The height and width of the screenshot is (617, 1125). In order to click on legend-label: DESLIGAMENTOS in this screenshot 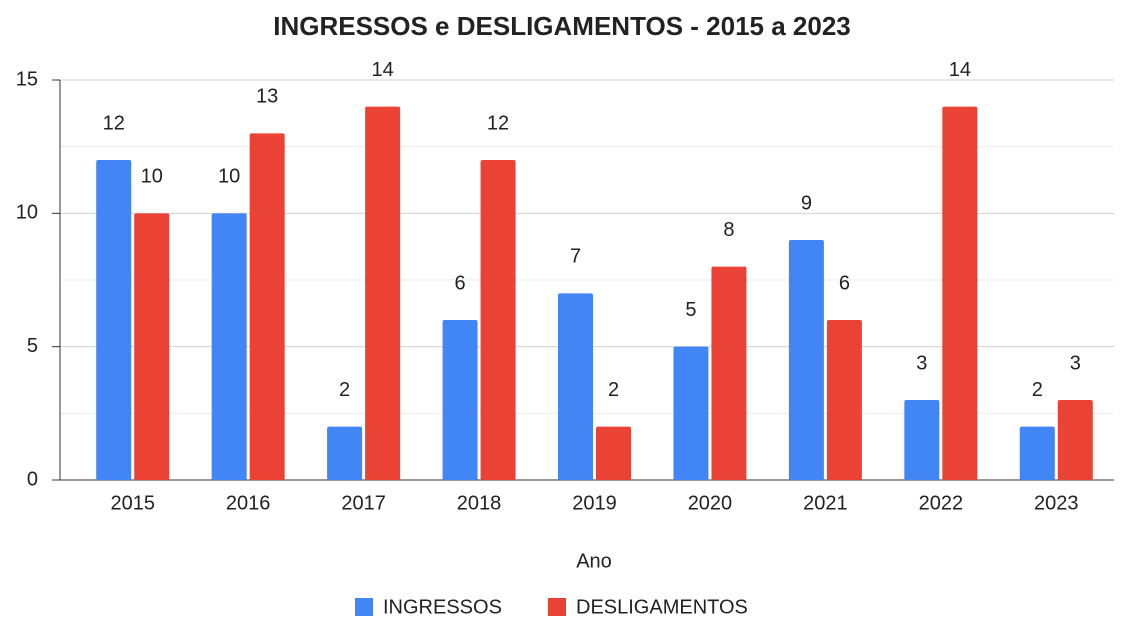, I will do `click(662, 606)`.